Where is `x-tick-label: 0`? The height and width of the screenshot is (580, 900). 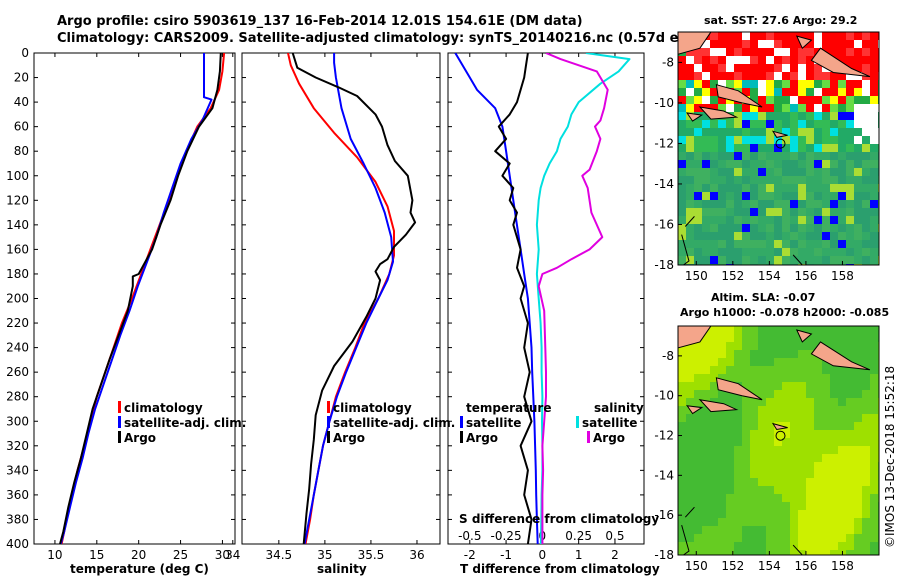
x-tick-label: 0 is located at coordinates (543, 555).